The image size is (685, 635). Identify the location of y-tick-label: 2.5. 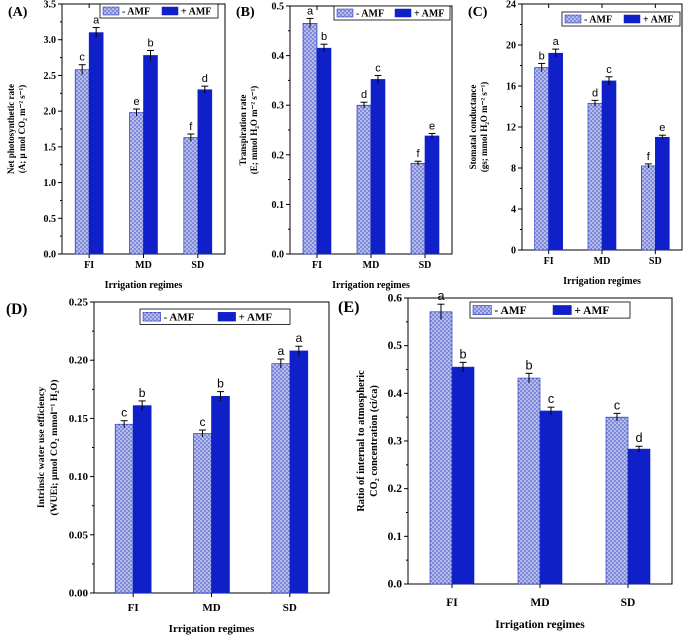
(50, 76).